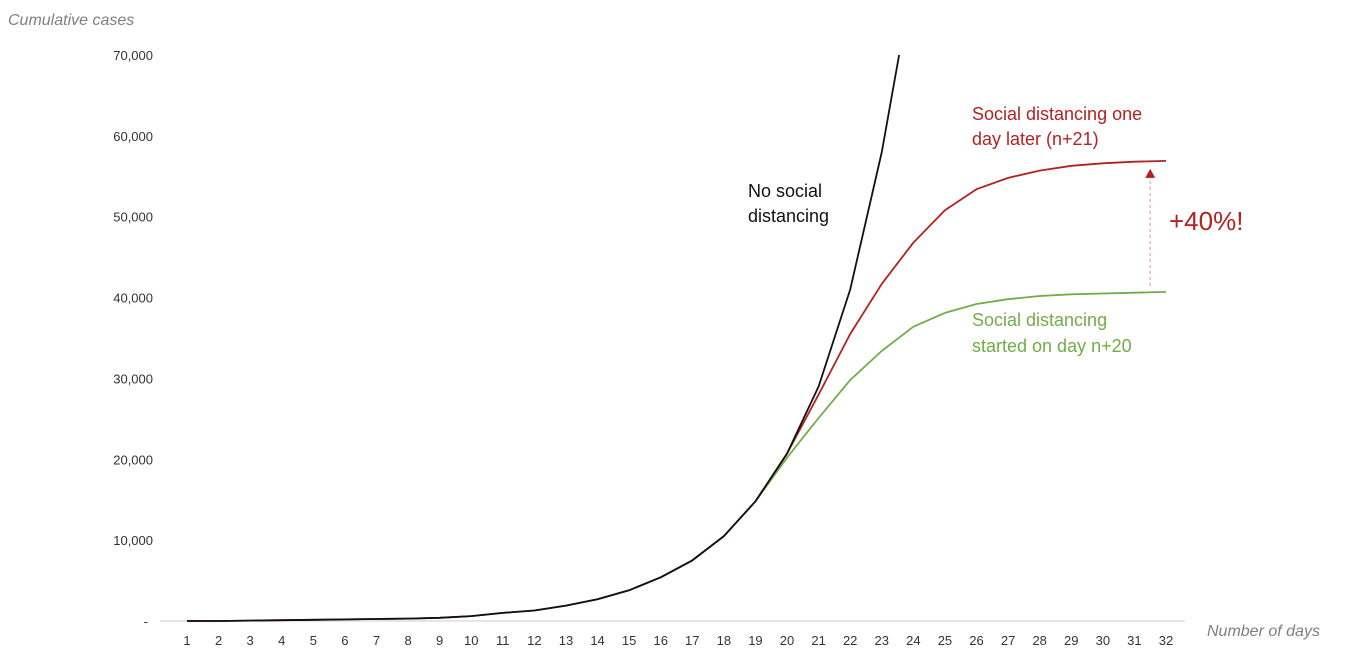 The height and width of the screenshot is (648, 1354). I want to click on y-tick-label: 40,000, so click(133, 298).